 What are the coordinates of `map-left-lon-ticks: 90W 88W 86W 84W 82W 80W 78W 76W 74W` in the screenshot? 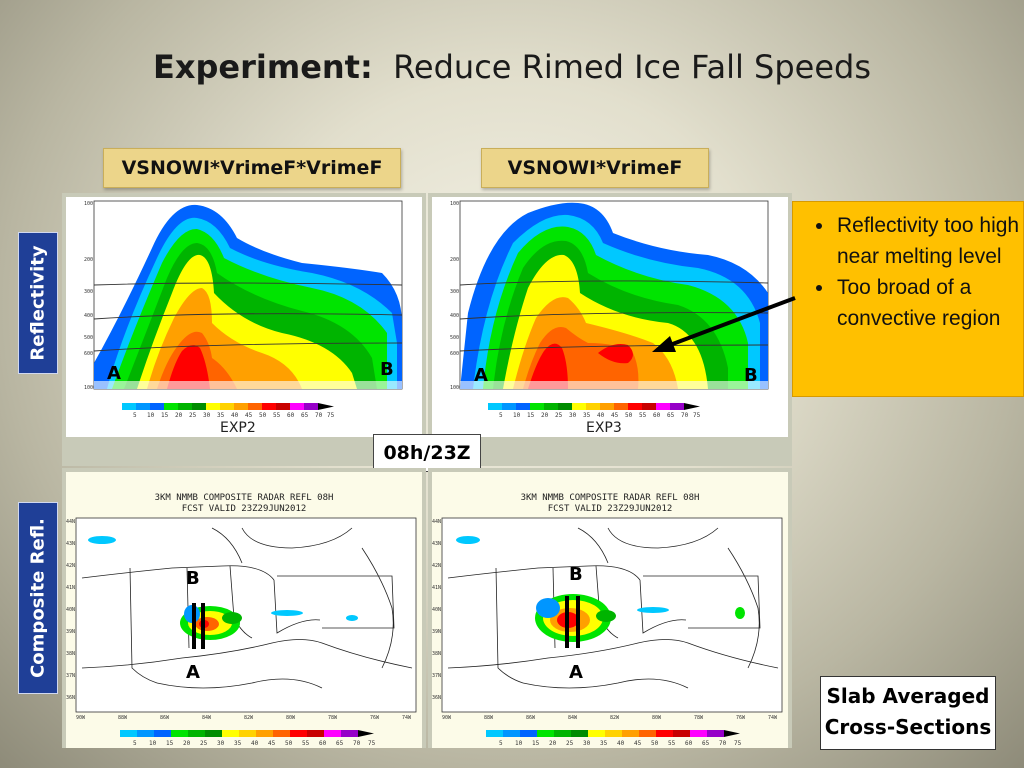 It's located at (244, 718).